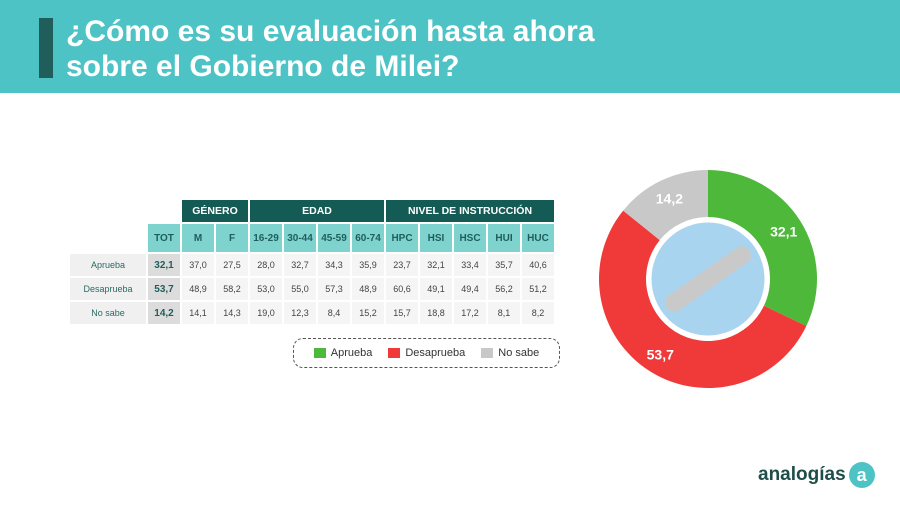 This screenshot has width=900, height=511. What do you see at coordinates (538, 265) in the screenshot?
I see `table-cell: 40,6` at bounding box center [538, 265].